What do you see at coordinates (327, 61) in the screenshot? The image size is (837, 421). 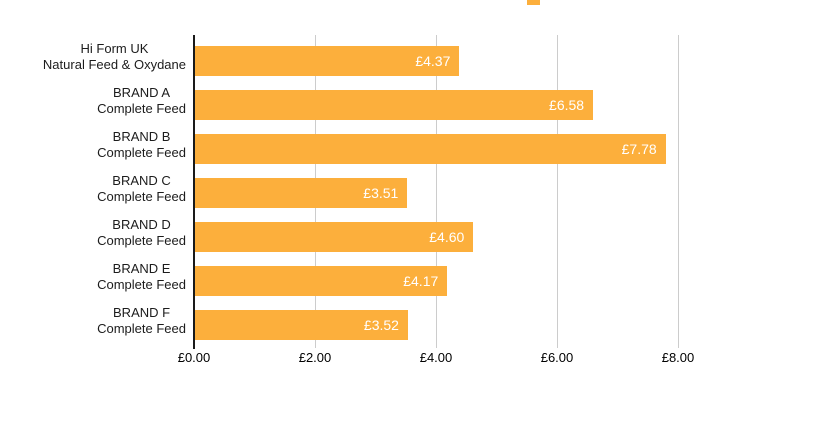 I see `bar: £4.37` at bounding box center [327, 61].